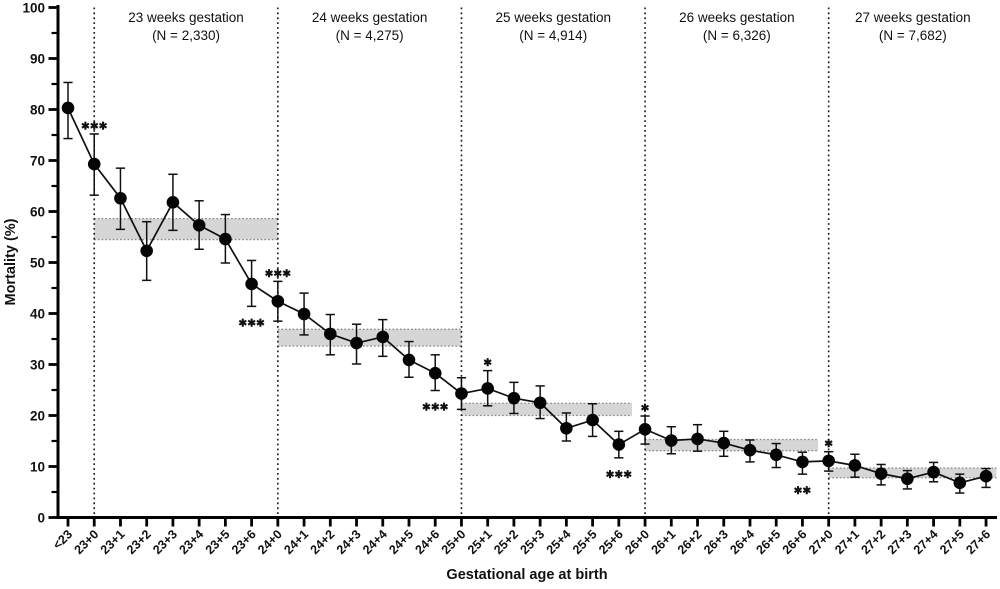 The image size is (1000, 589). What do you see at coordinates (165, 542) in the screenshot?
I see `x-tick-label: 23+3` at bounding box center [165, 542].